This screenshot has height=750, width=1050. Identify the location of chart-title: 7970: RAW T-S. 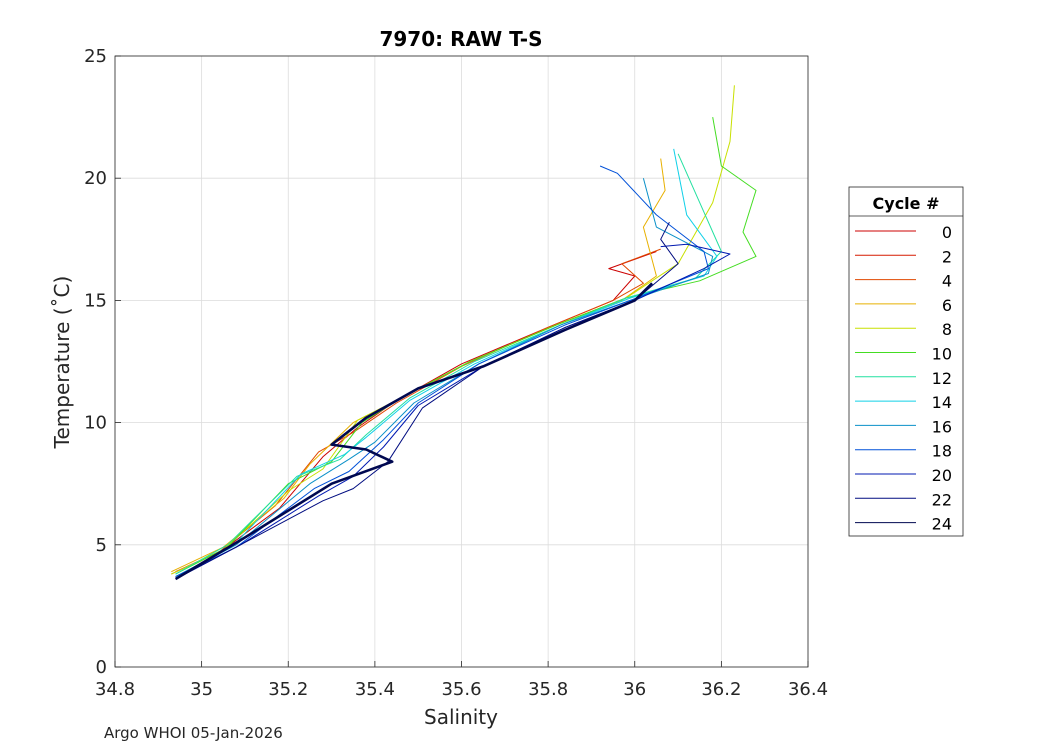
(460, 39).